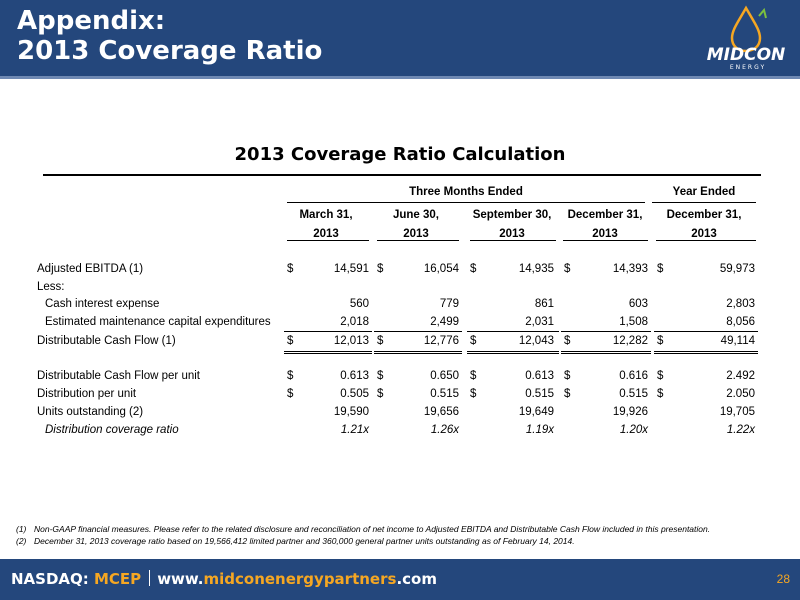  What do you see at coordinates (746, 55) in the screenshot?
I see `logo-text: MIDCON` at bounding box center [746, 55].